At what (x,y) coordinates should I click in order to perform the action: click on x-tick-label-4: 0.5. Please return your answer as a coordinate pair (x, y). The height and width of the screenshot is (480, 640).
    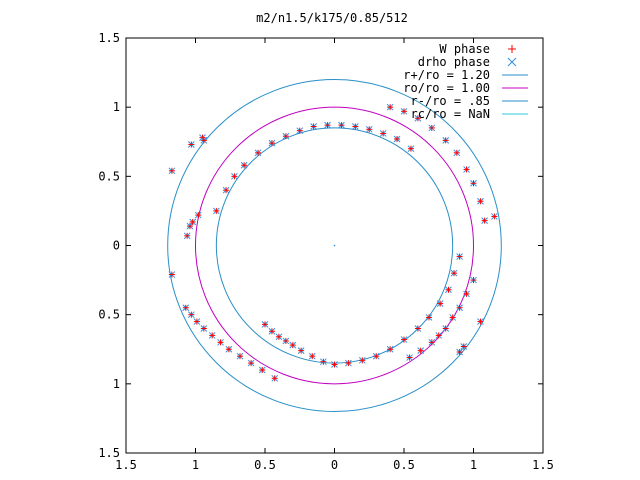
    Looking at the image, I should click on (404, 465).